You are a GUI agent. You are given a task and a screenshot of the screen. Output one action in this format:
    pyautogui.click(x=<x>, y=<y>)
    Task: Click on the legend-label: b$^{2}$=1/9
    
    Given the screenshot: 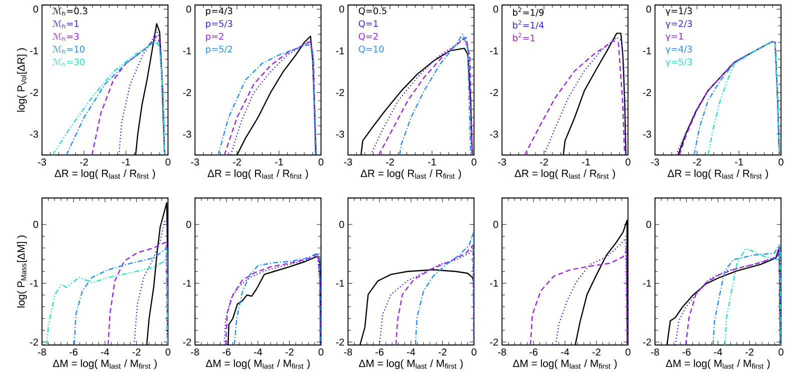 What is the action you would take?
    pyautogui.click(x=528, y=12)
    